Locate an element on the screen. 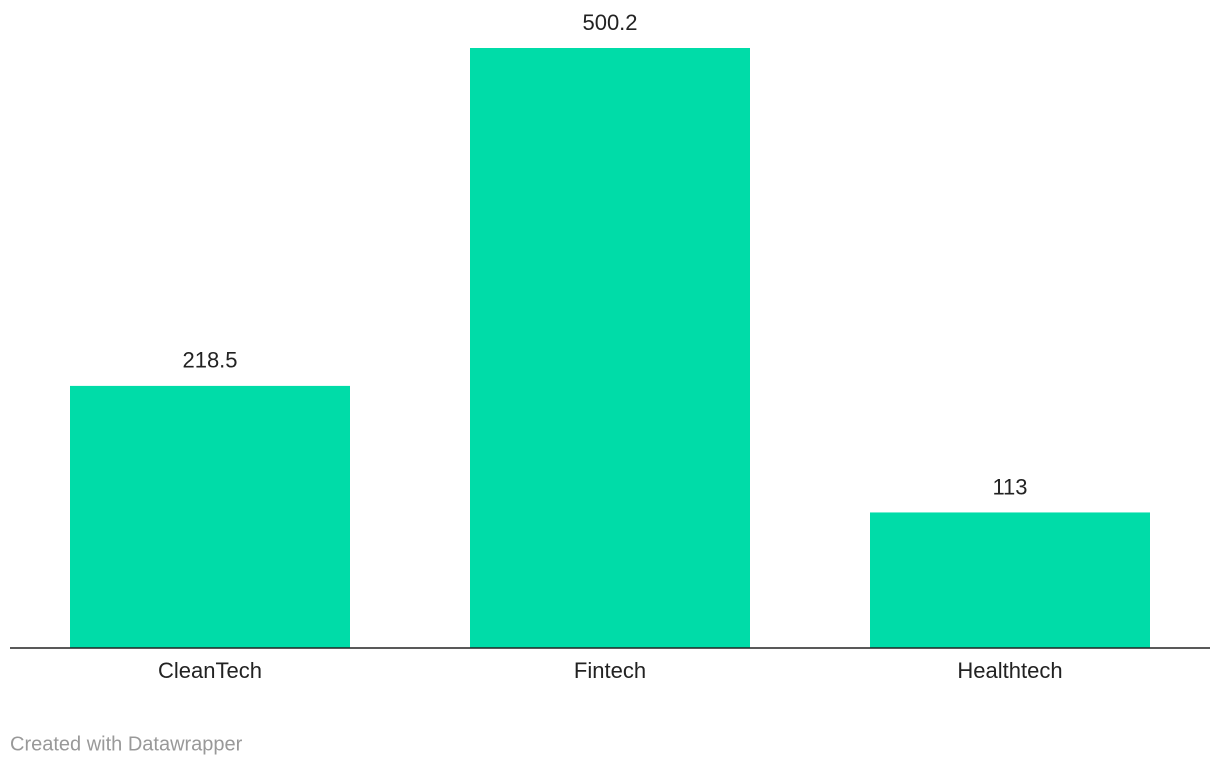 The width and height of the screenshot is (1220, 768). value-label: 113 is located at coordinates (1009, 486).